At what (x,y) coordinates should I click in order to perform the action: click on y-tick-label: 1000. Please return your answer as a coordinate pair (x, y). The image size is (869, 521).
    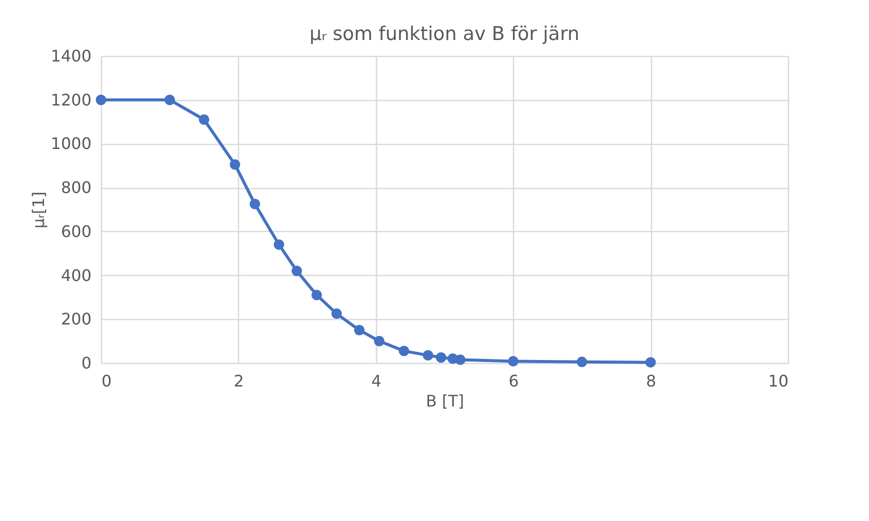
    Looking at the image, I should click on (71, 144).